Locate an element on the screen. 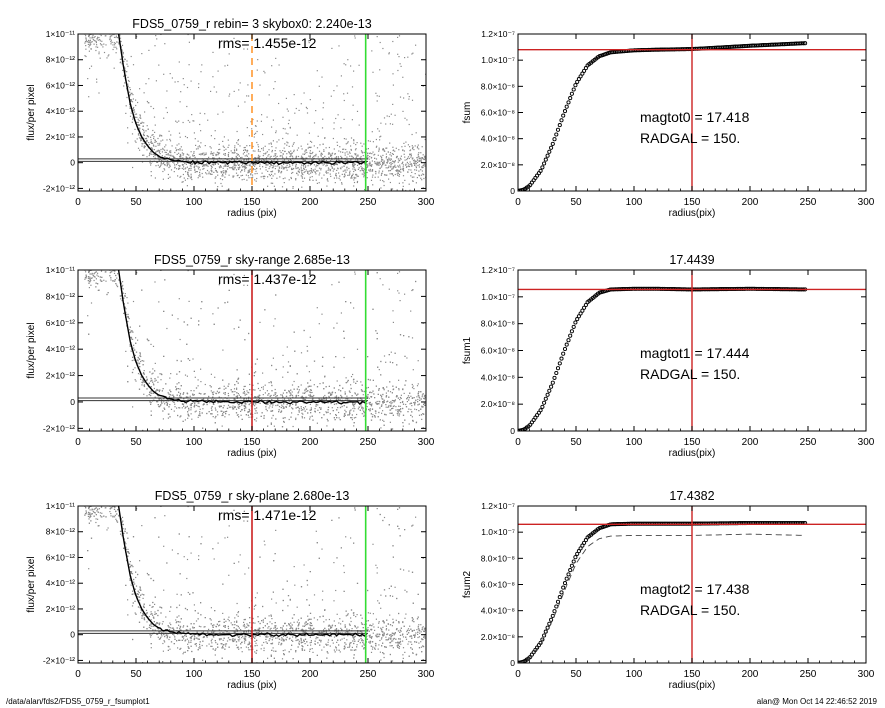  y-axis-label: flux/per pixel is located at coordinates (31, 112).